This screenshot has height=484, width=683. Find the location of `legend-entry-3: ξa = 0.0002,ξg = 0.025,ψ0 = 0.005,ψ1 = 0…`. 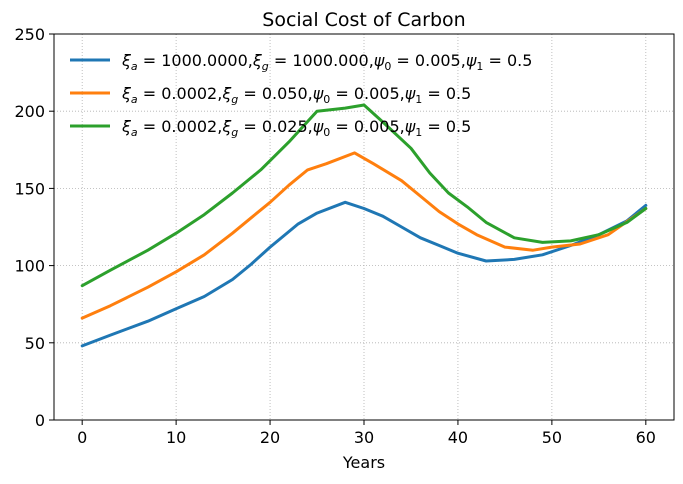

legend-entry-3: ξa = 0.0002,ξg = 0.025,ψ0 = 0.005,ψ1 = 0… is located at coordinates (296, 128).